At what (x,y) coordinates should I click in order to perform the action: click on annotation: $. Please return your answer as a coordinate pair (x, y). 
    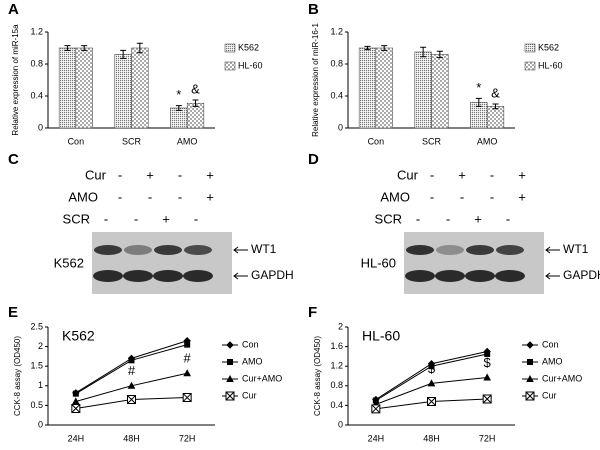
    Looking at the image, I should click on (432, 368).